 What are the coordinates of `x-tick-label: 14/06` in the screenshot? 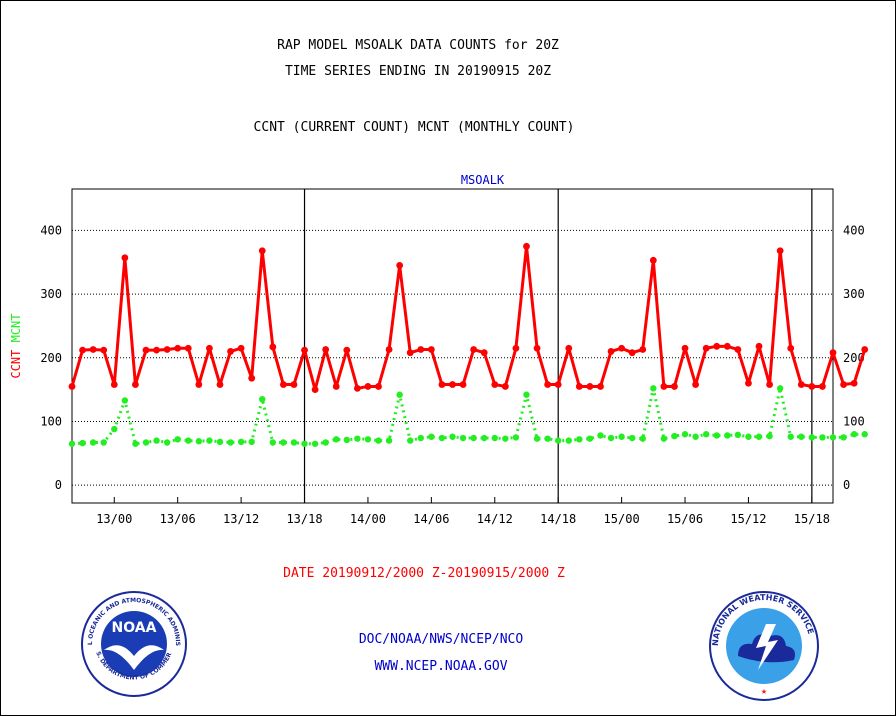 It's located at (431, 519).